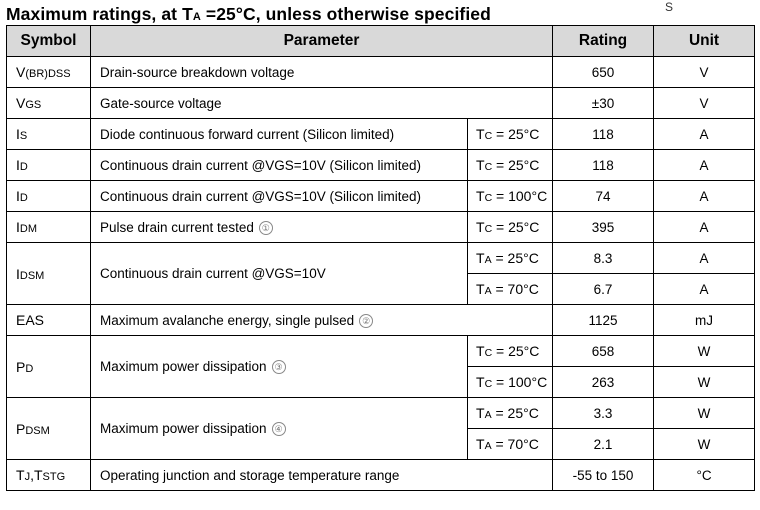 The image size is (760, 510). Describe the element at coordinates (27, 477) in the screenshot. I see `symbol-subscript: J` at that location.